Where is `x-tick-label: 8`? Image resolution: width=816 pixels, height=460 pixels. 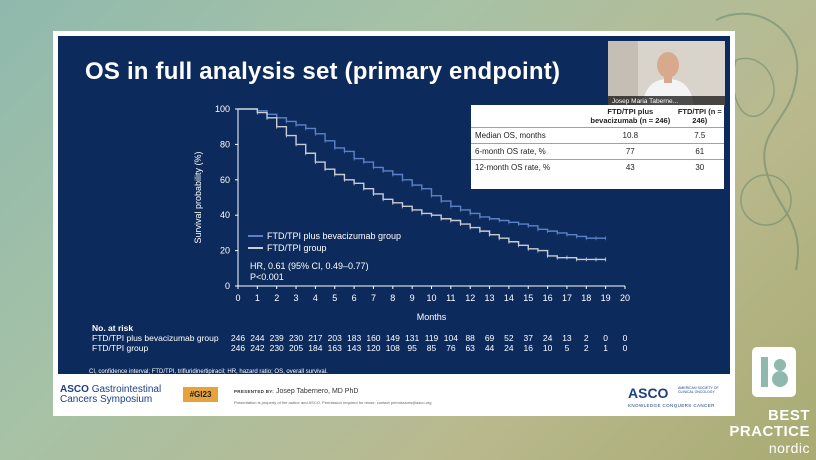 x-tick-label: 8 is located at coordinates (392, 298).